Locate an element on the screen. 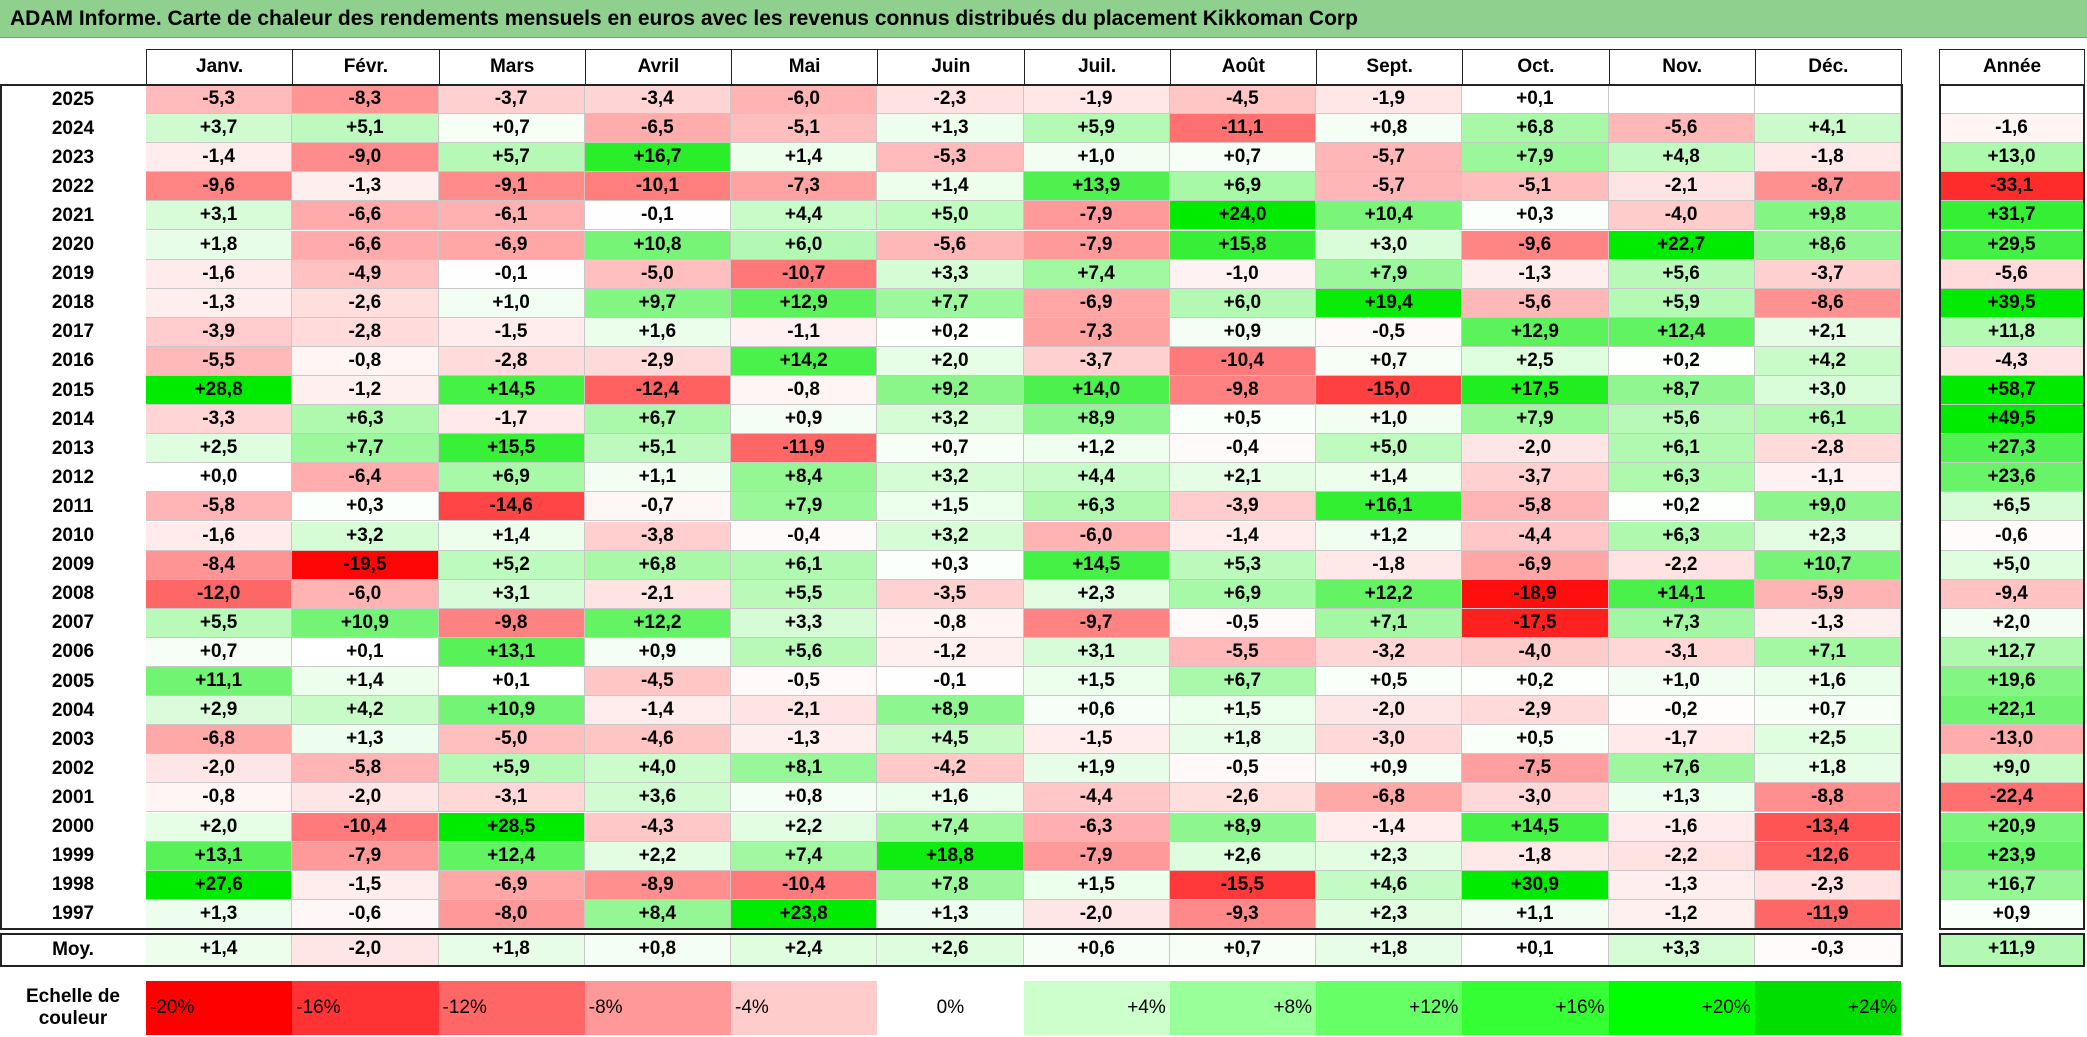  heatmap-cell: +1,0 is located at coordinates (1389, 420).